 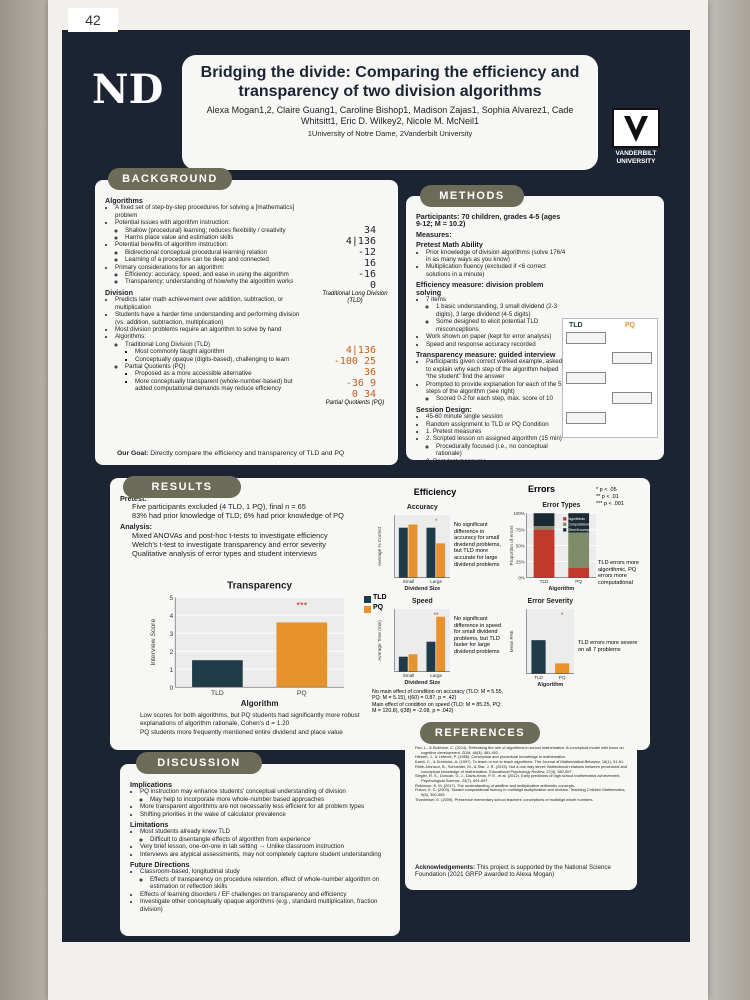 What do you see at coordinates (217, 237) in the screenshot?
I see `bullet: Harms place value and estimation skills` at bounding box center [217, 237].